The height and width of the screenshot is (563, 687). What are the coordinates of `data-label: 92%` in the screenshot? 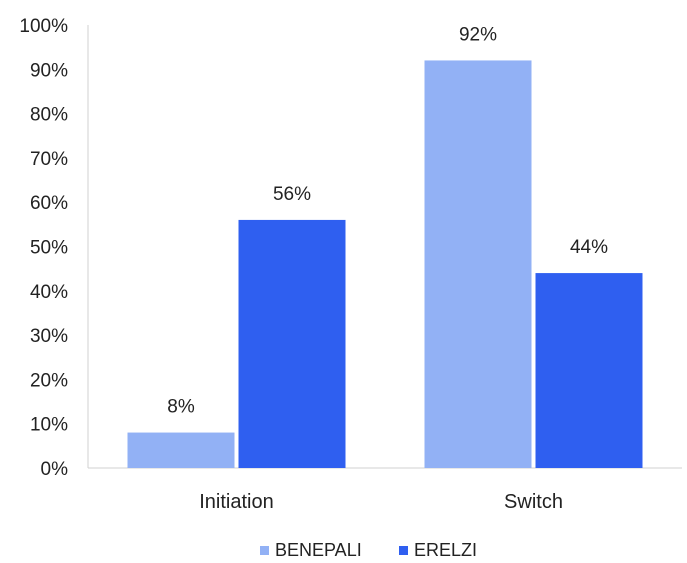 It's located at (478, 34).